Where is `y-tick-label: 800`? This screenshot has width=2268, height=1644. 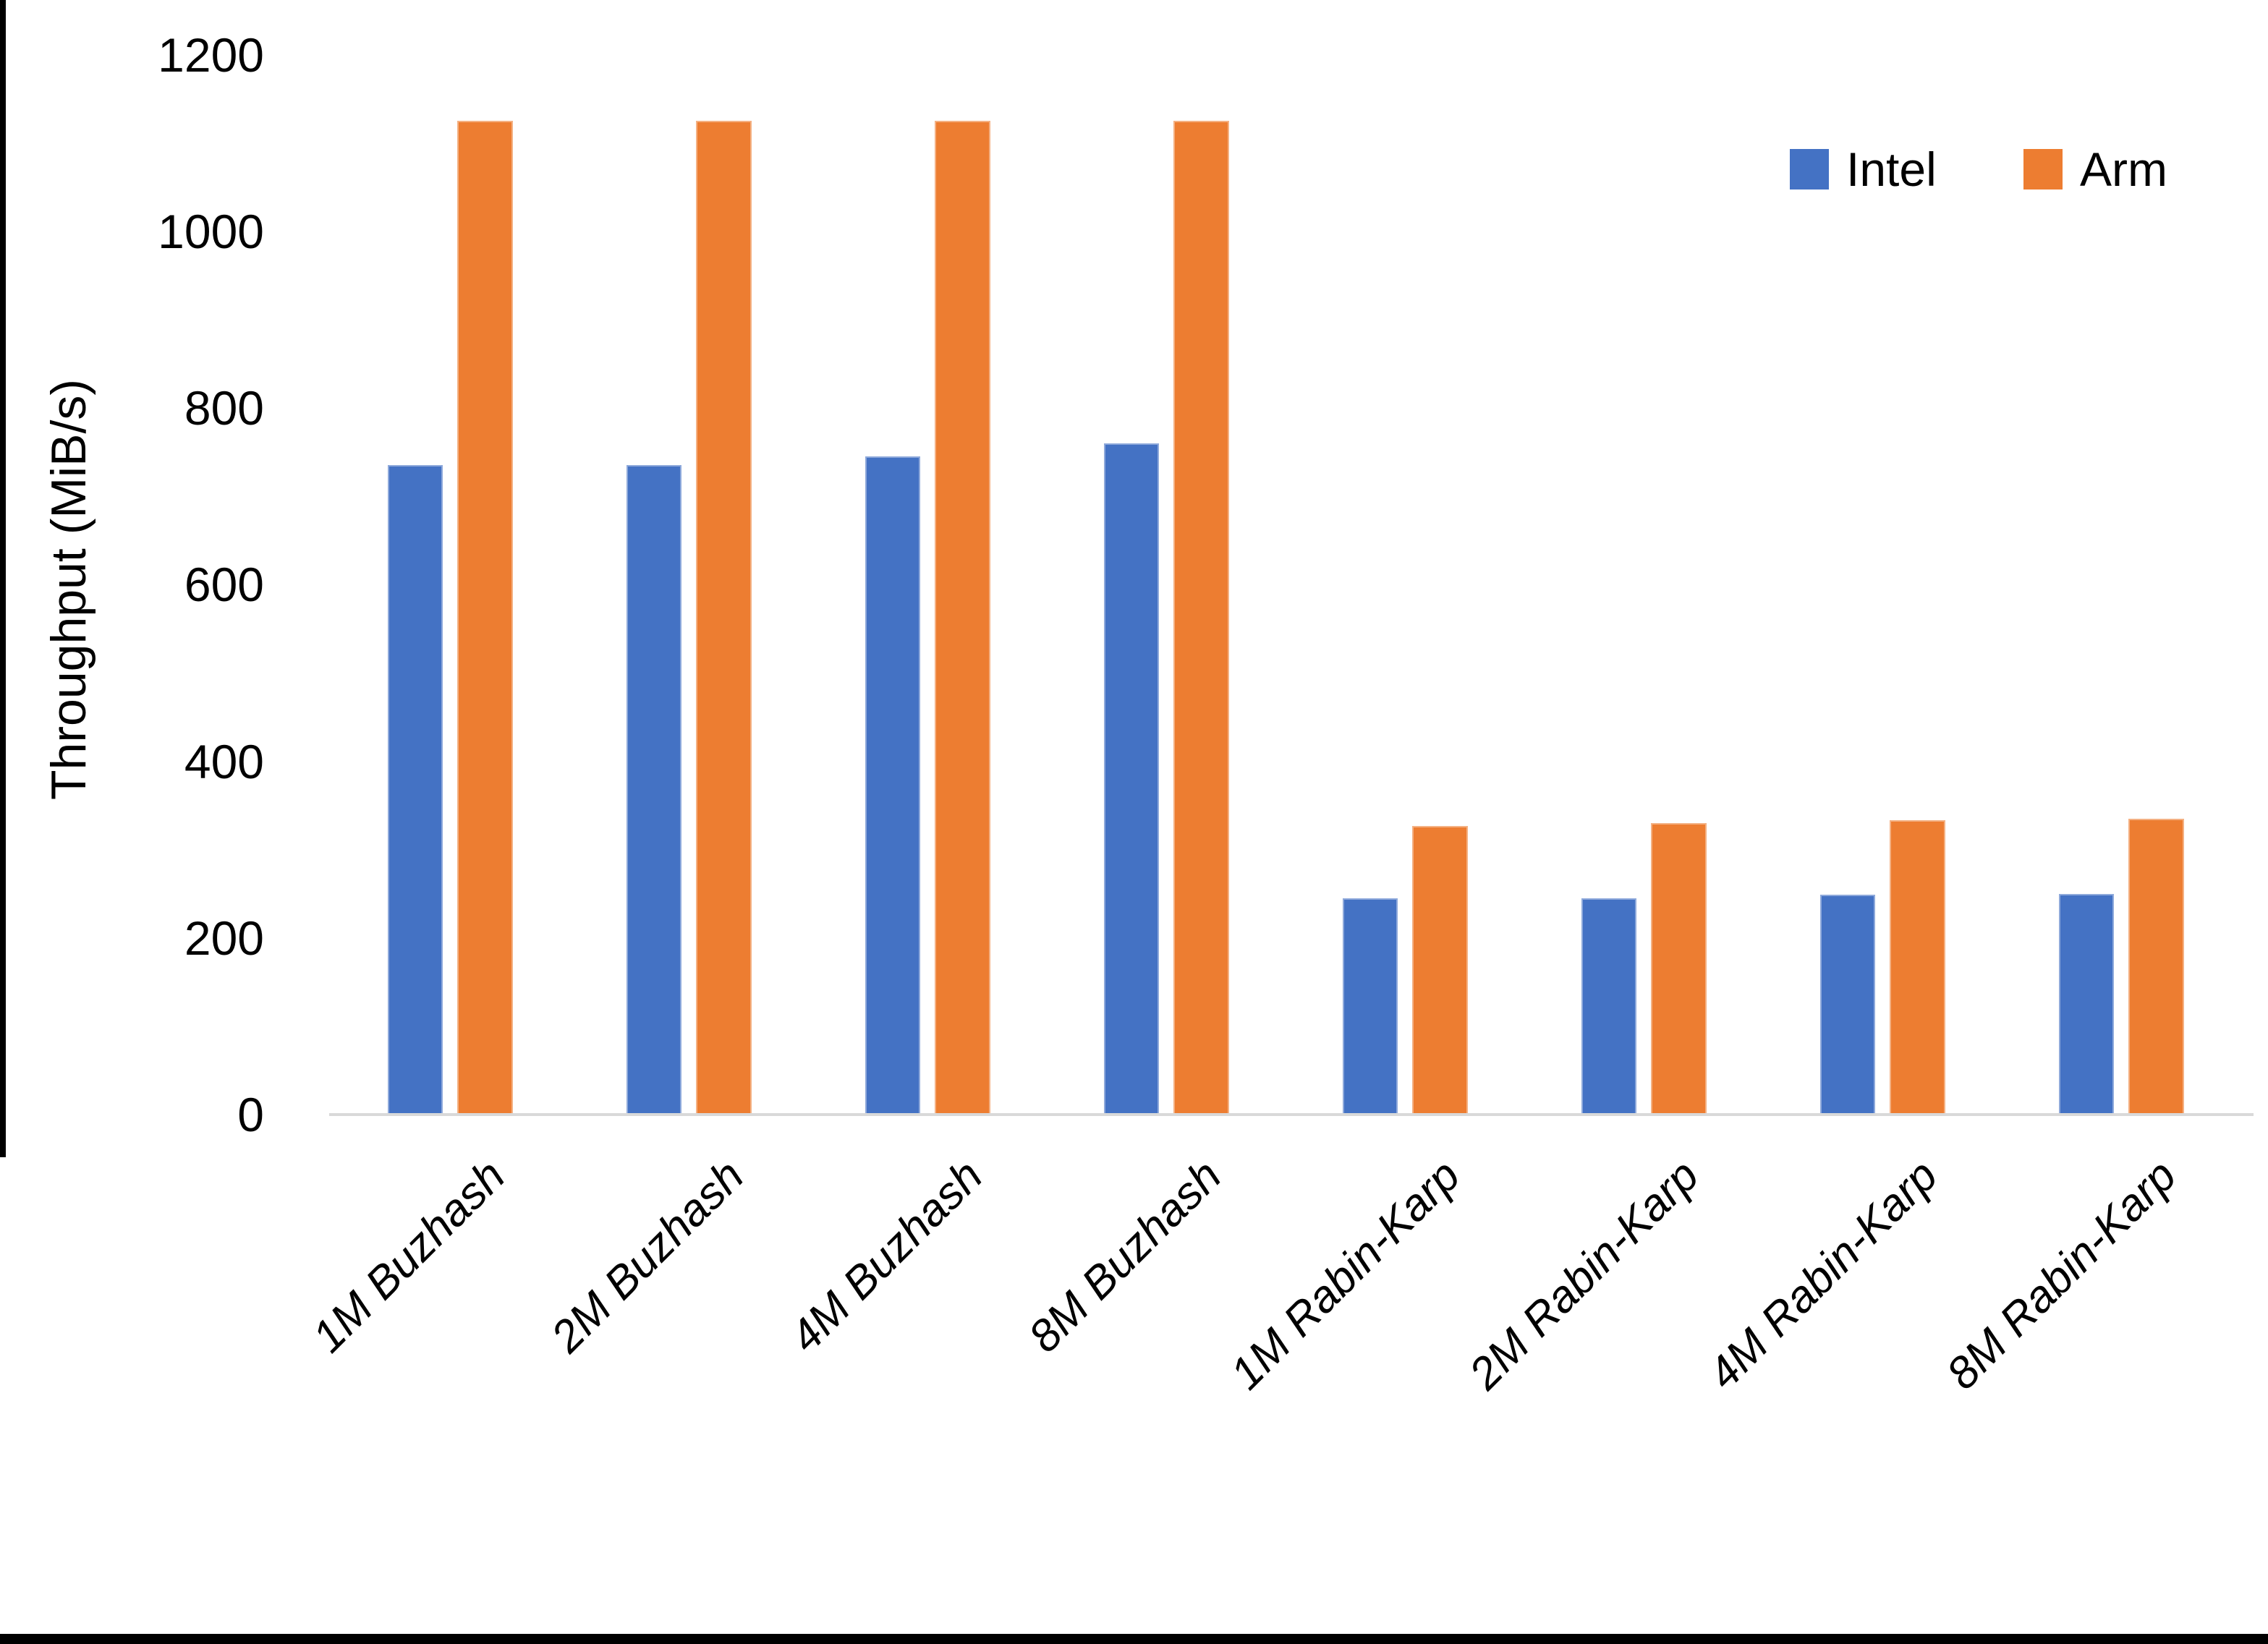 y-tick-label: 800 is located at coordinates (224, 408).